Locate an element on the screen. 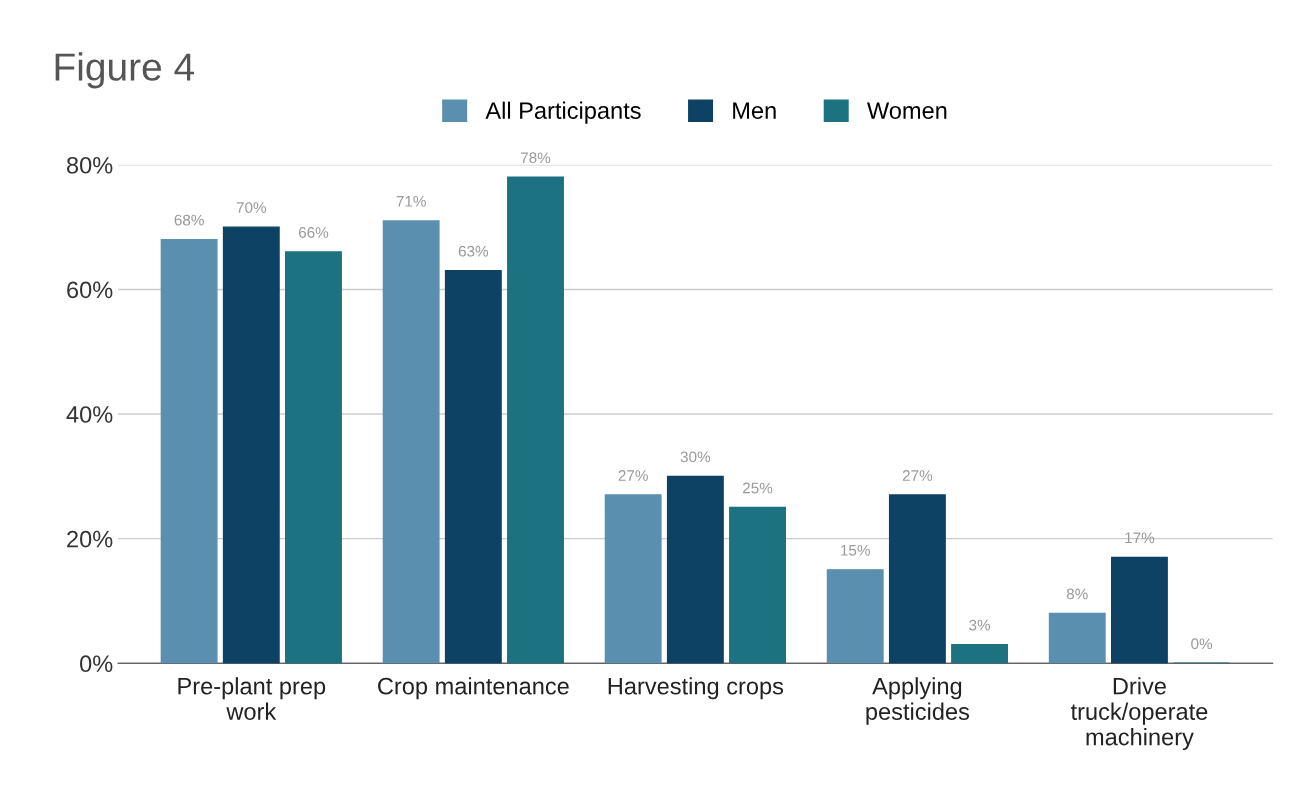 This screenshot has height=804, width=1312. x-tick-label: Crop maintenance is located at coordinates (473, 688).